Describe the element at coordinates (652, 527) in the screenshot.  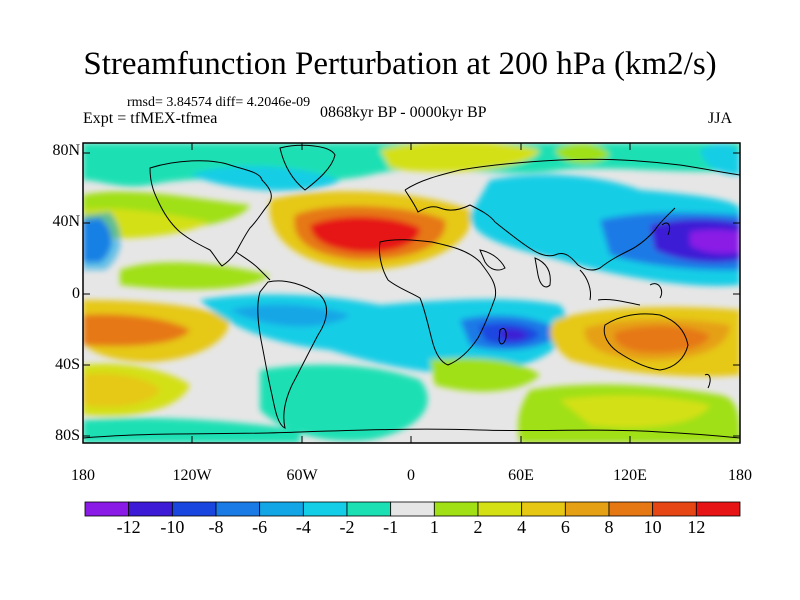
I see `colorbar-label: 10` at that location.